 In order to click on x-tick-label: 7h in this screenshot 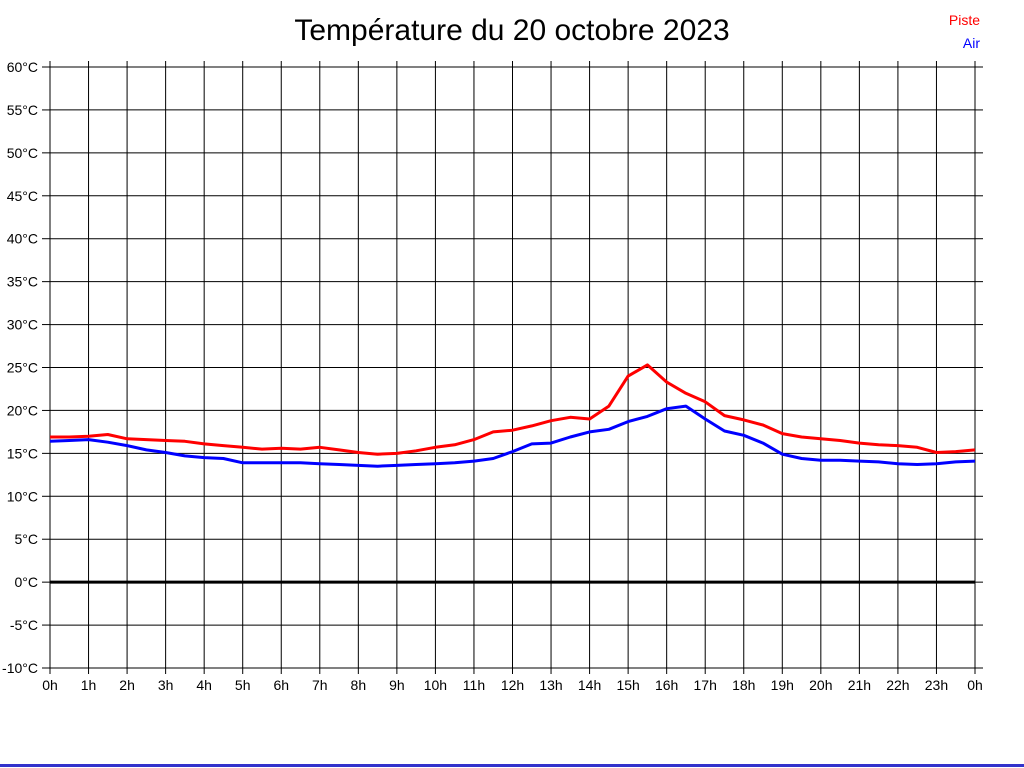, I will do `click(320, 685)`.